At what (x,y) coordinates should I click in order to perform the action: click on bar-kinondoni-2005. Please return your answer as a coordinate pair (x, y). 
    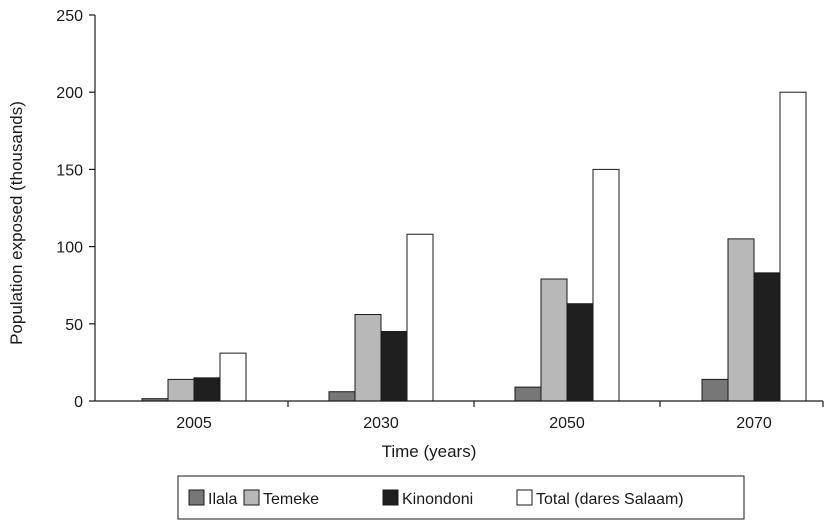
    Looking at the image, I should click on (207, 389).